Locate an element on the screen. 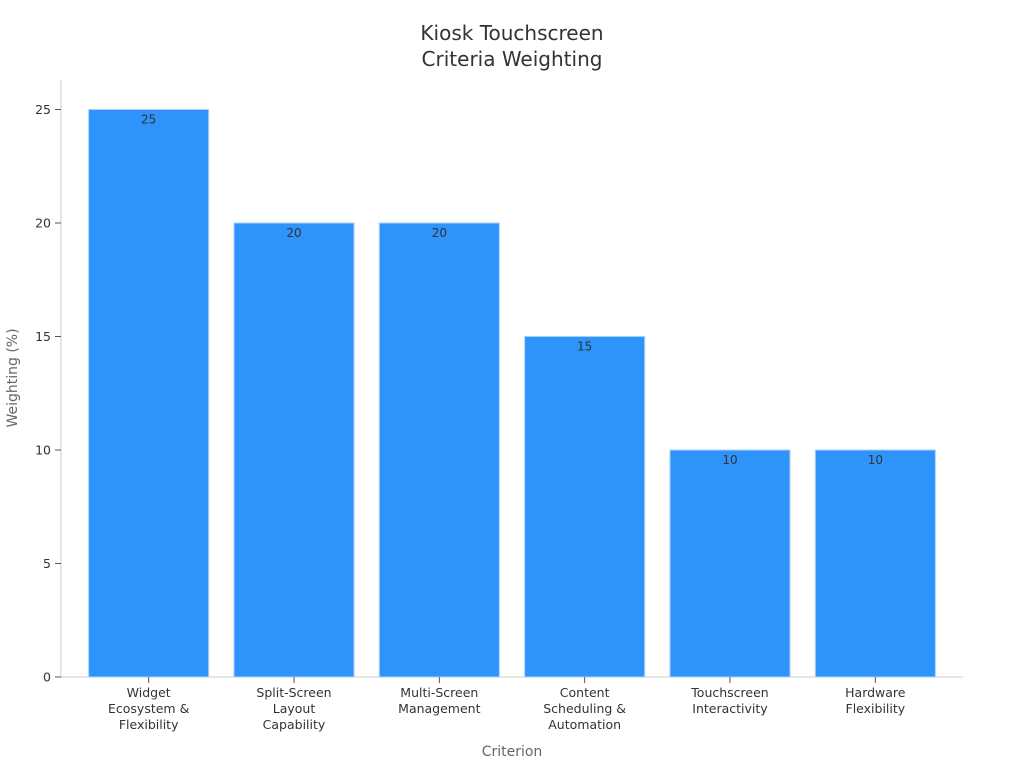 The height and width of the screenshot is (768, 1024). y-tick-label: 5 is located at coordinates (47, 563).